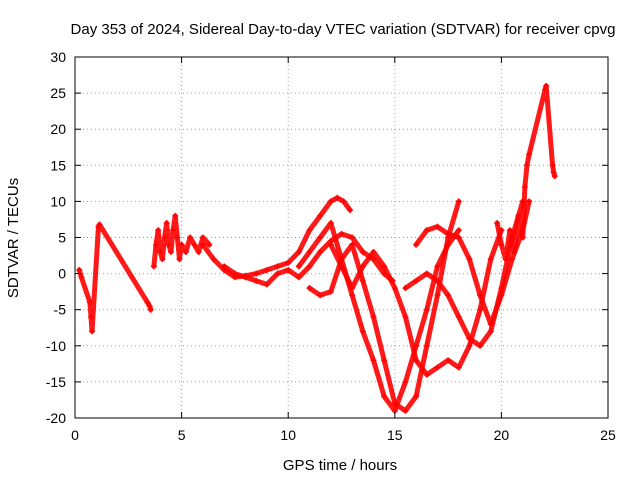 Image resolution: width=640 pixels, height=480 pixels. I want to click on y-tick-label: -5, so click(60, 310).